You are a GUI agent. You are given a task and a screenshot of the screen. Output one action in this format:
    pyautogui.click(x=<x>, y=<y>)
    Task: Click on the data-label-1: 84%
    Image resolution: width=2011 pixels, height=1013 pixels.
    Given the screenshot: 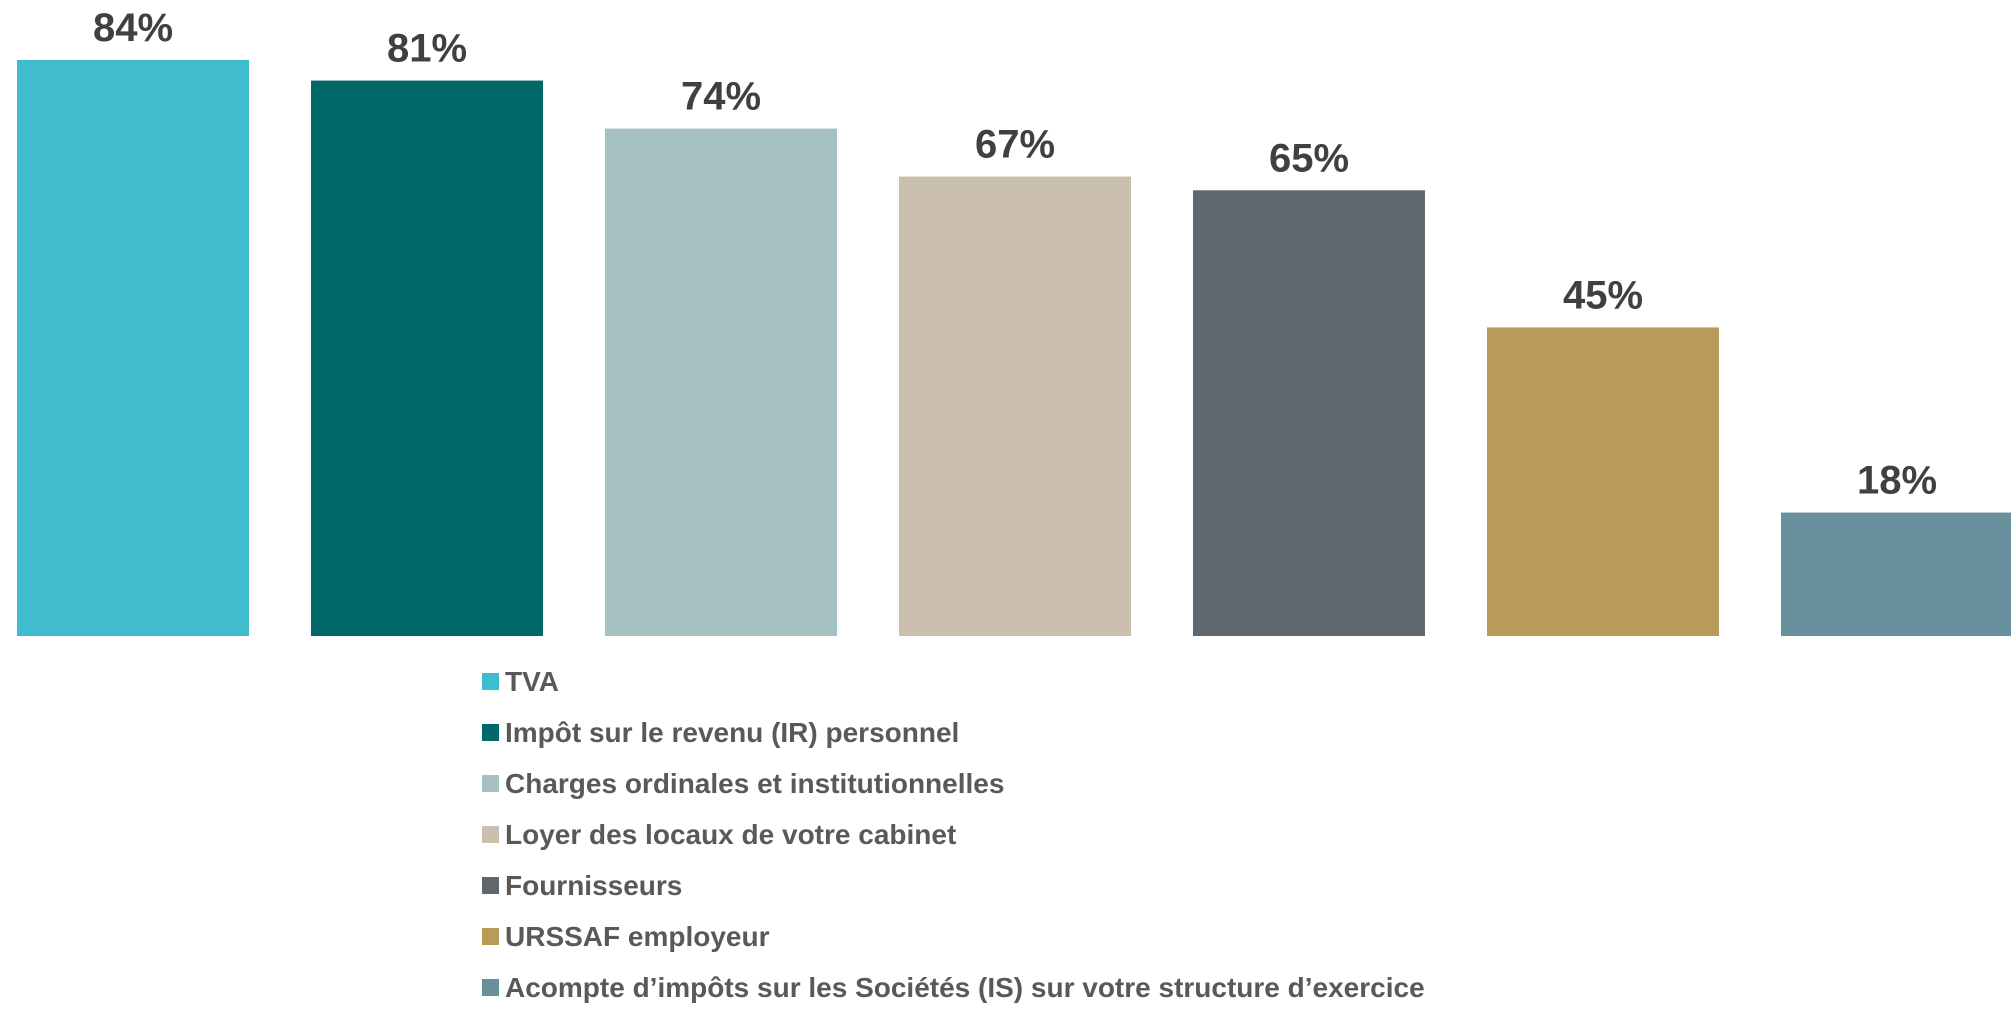 What is the action you would take?
    pyautogui.click(x=133, y=28)
    